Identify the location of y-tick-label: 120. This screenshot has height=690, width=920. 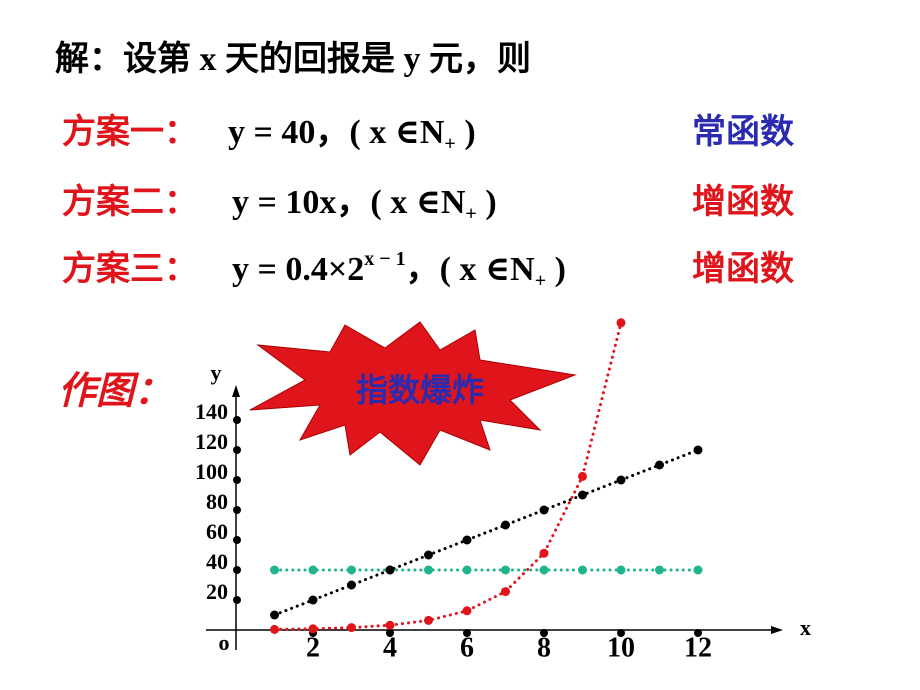
(211, 441).